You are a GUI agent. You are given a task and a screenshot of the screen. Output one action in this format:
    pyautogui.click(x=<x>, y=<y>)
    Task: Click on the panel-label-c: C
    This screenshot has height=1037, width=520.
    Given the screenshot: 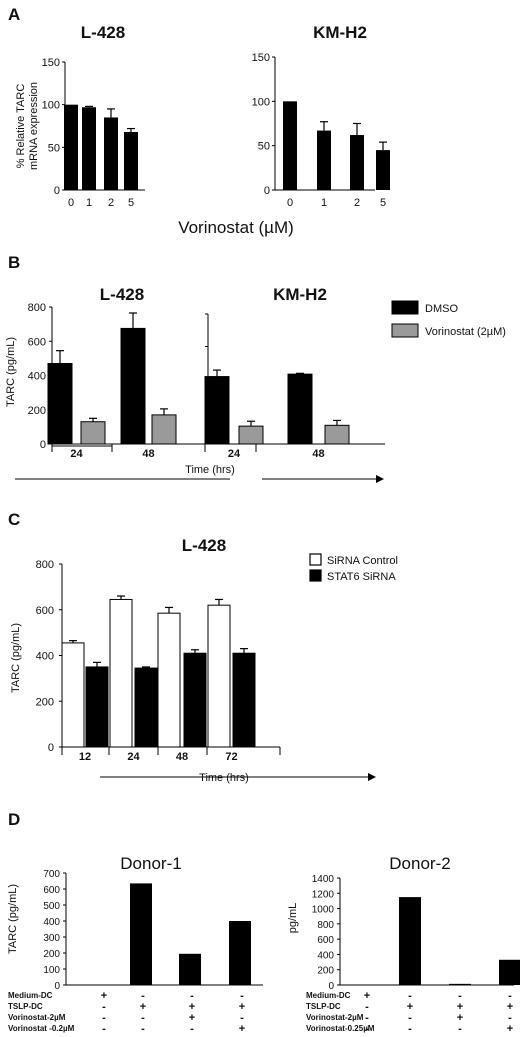 What is the action you would take?
    pyautogui.click(x=14, y=519)
    